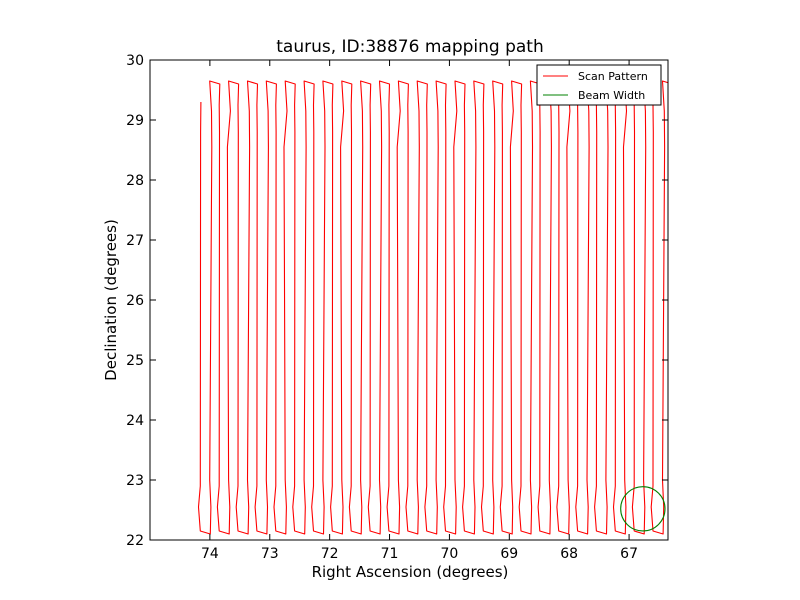 This screenshot has height=600, width=800. Describe the element at coordinates (135, 61) in the screenshot. I see `y-tick-label: 30` at that location.